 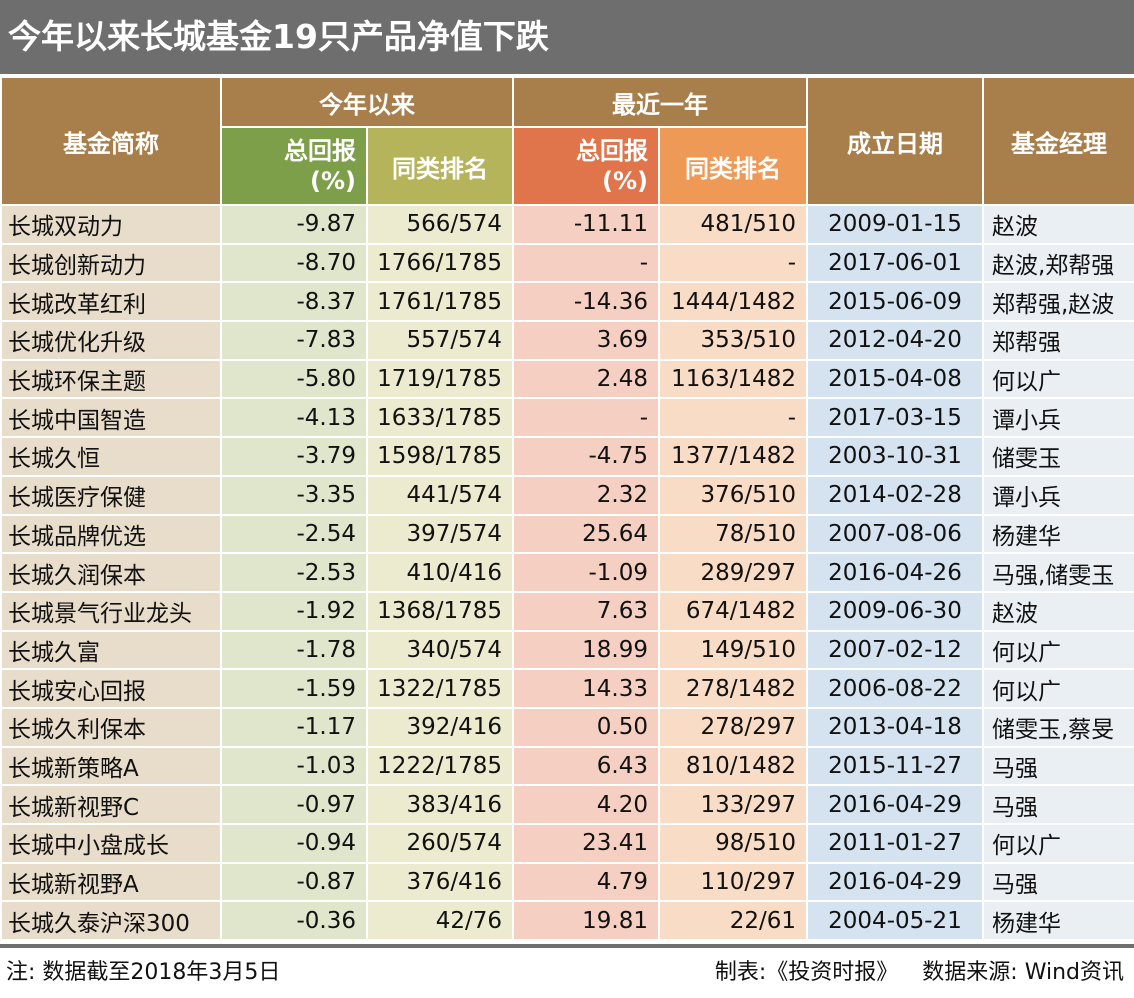 What do you see at coordinates (586, 766) in the screenshot?
I see `yr-return-cell: 6.43` at bounding box center [586, 766].